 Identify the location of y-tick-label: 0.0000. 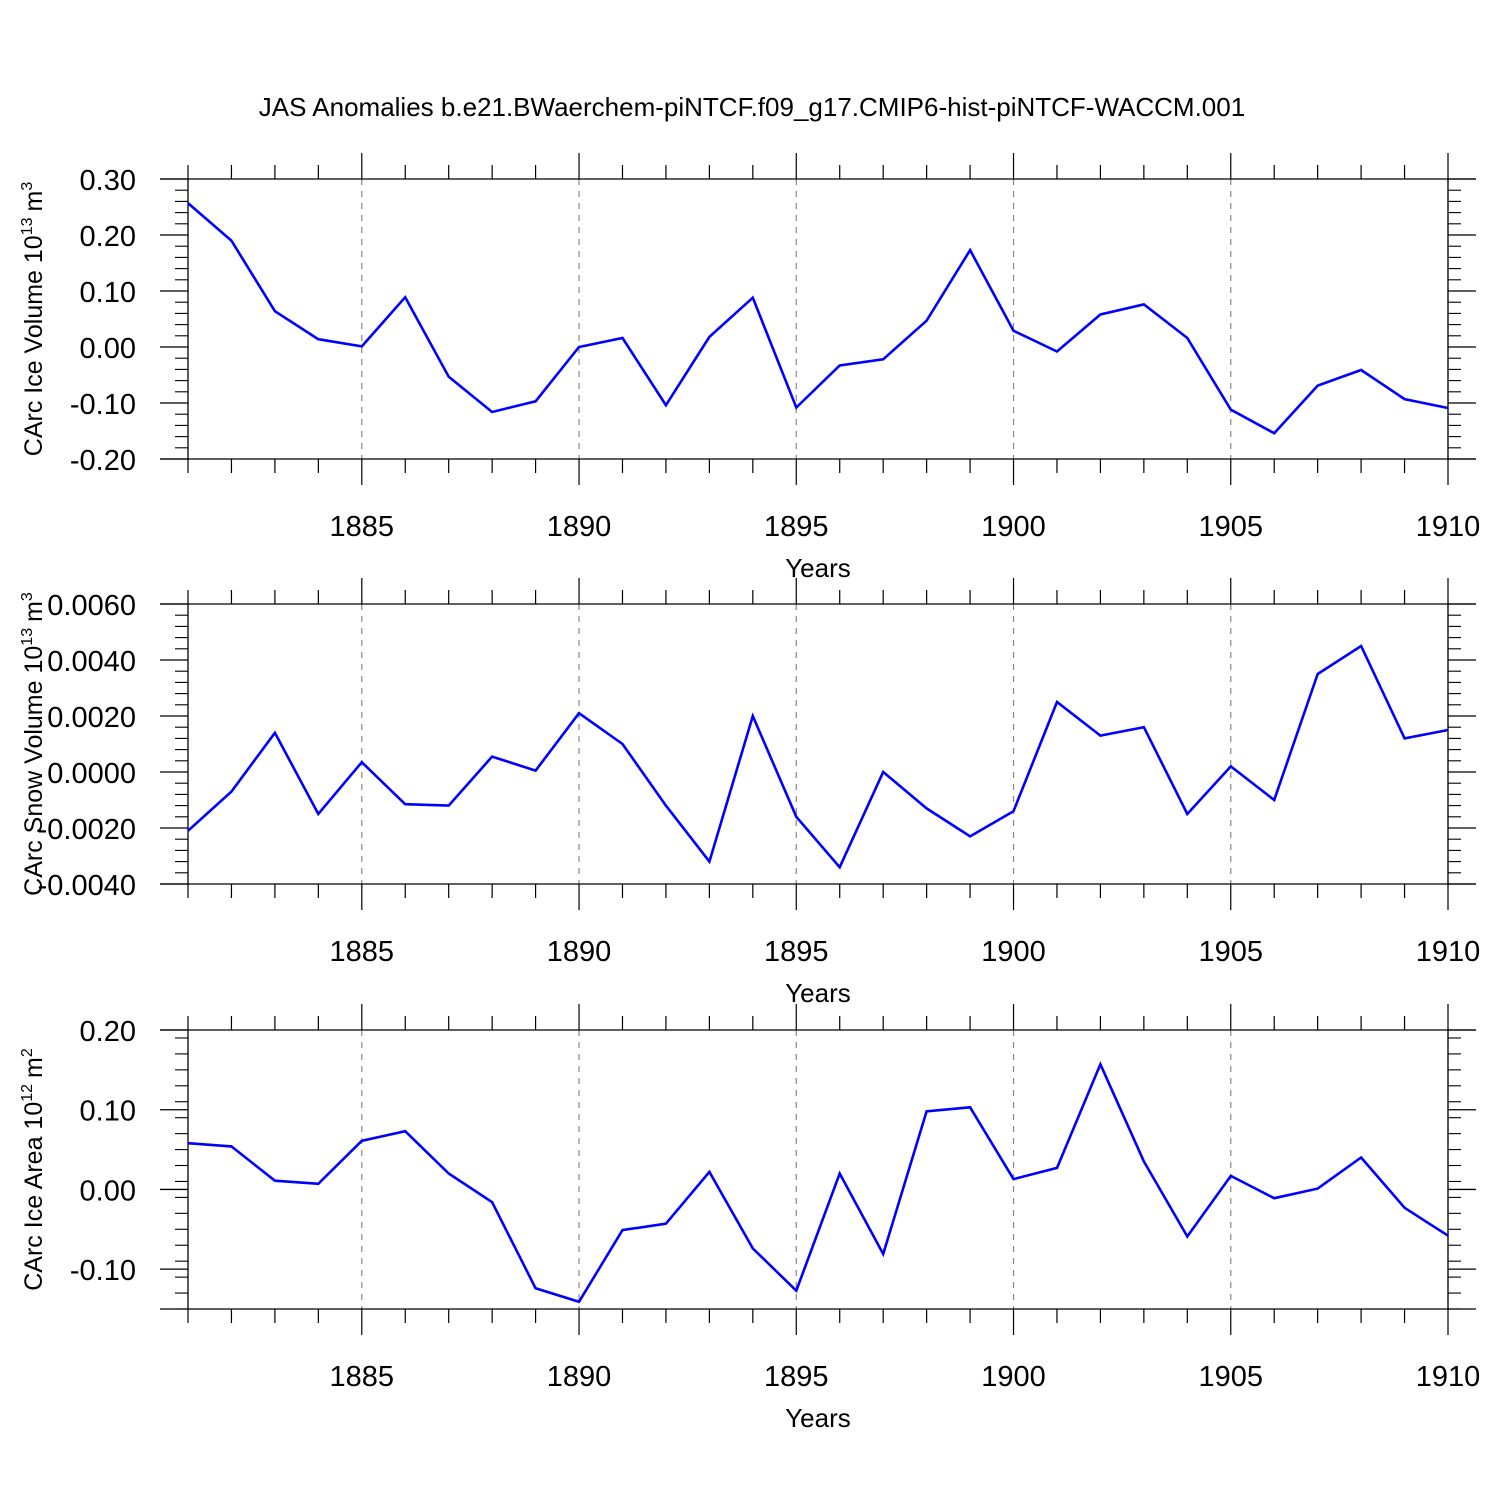
(91, 774).